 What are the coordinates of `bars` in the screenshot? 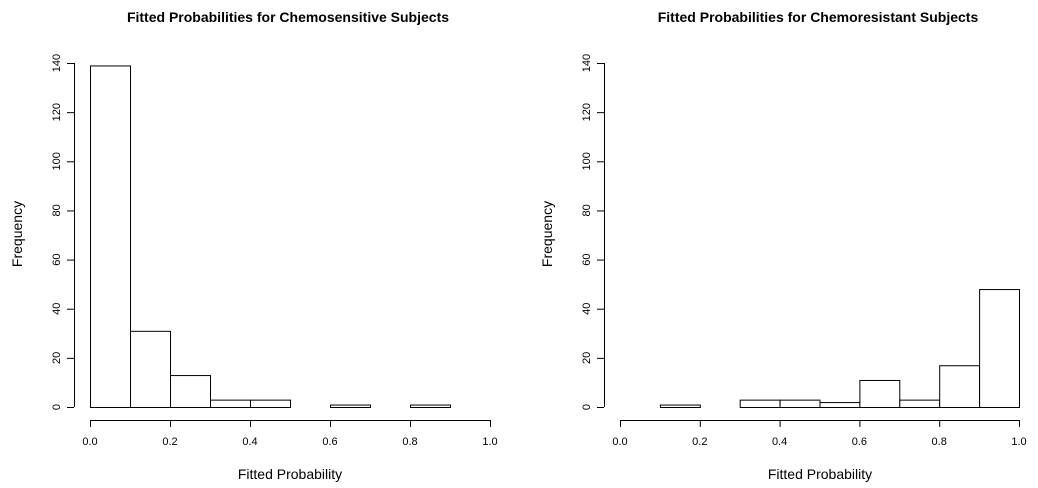 It's located at (839, 349).